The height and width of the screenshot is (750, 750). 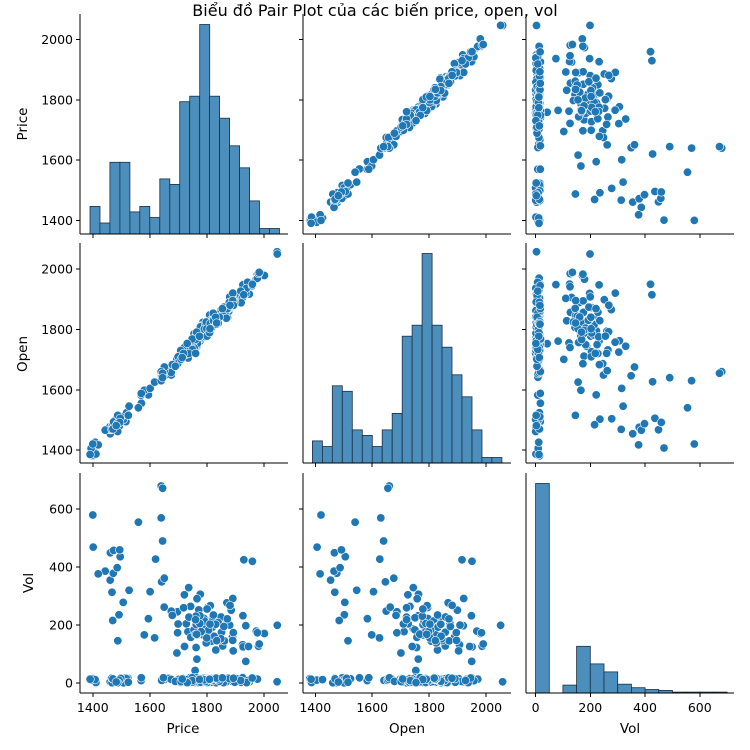 I want to click on y-tick-label: 600, so click(x=61, y=509).